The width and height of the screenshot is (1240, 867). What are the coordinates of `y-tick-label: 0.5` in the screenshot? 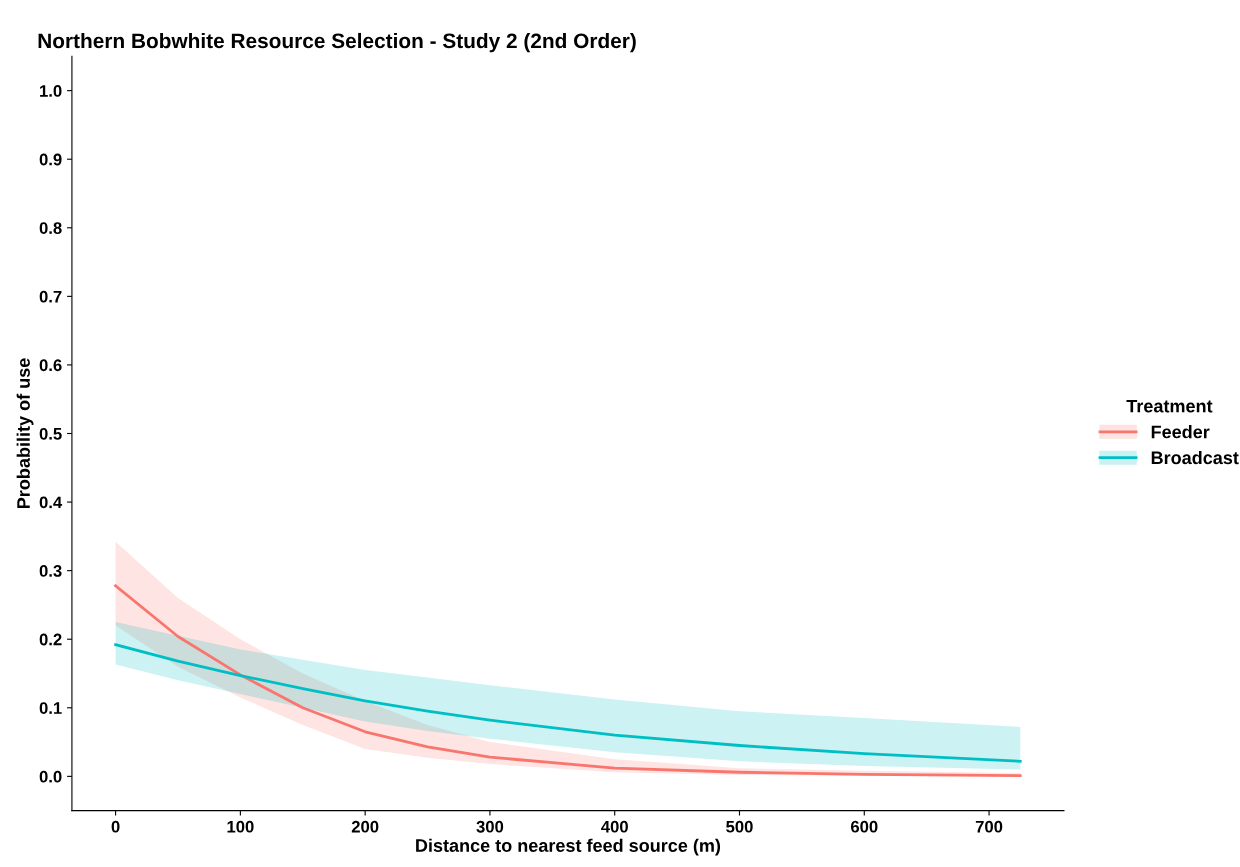 It's located at (50, 433).